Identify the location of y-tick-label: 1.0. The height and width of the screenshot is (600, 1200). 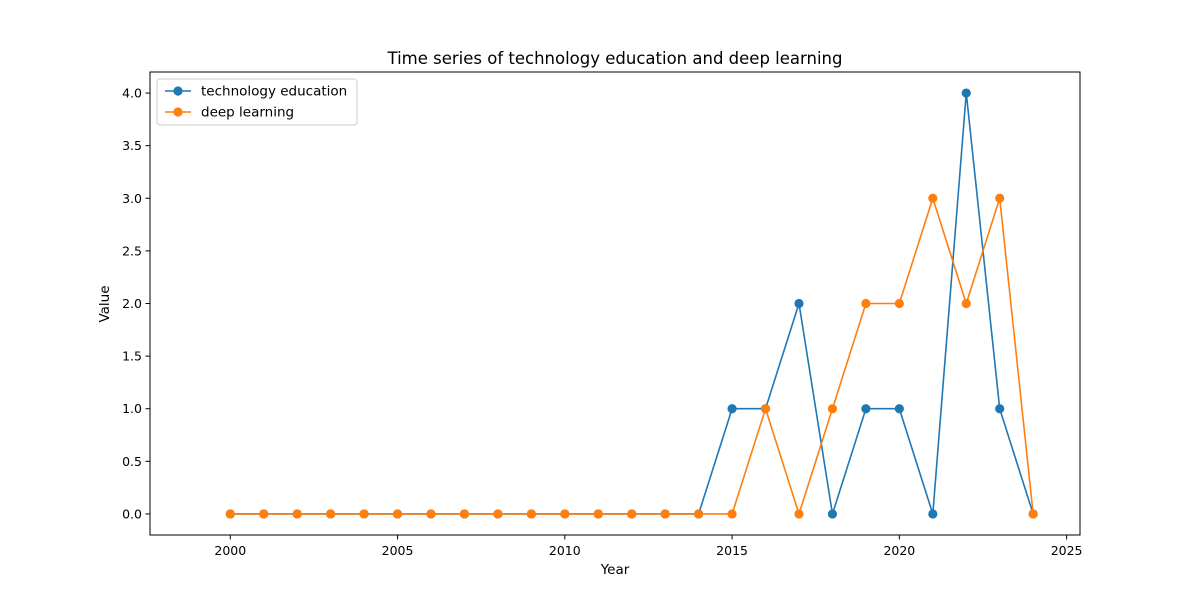
(132, 408).